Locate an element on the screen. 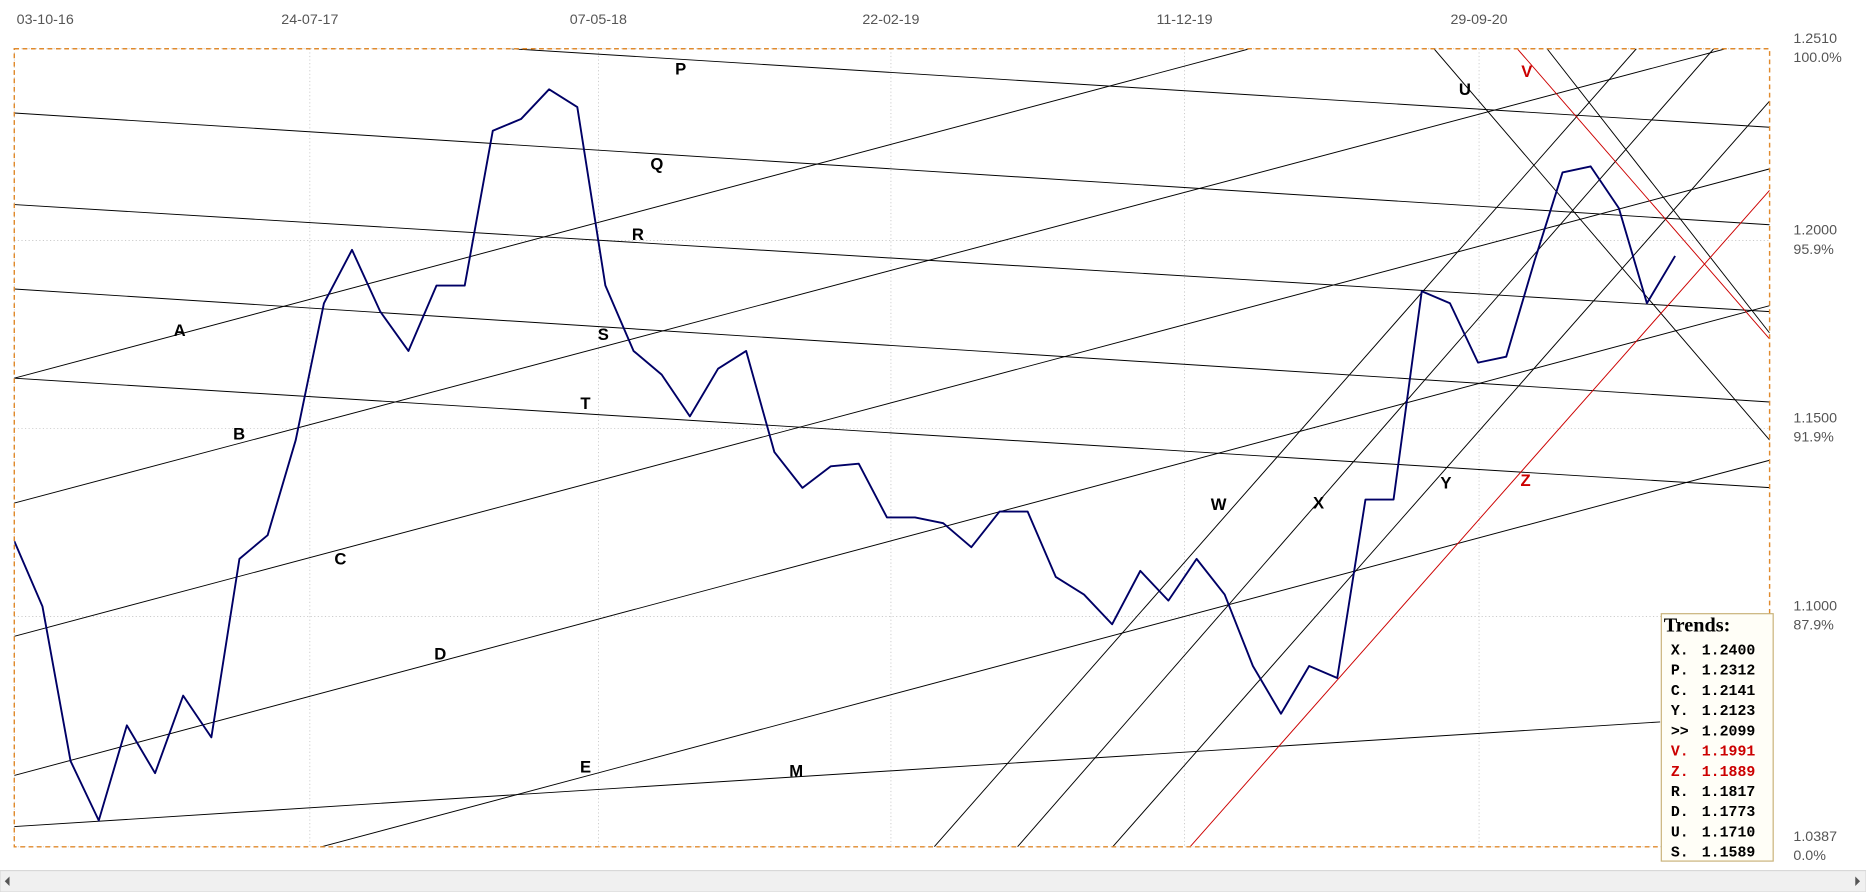  trend-value: 1.1589 is located at coordinates (1729, 854).